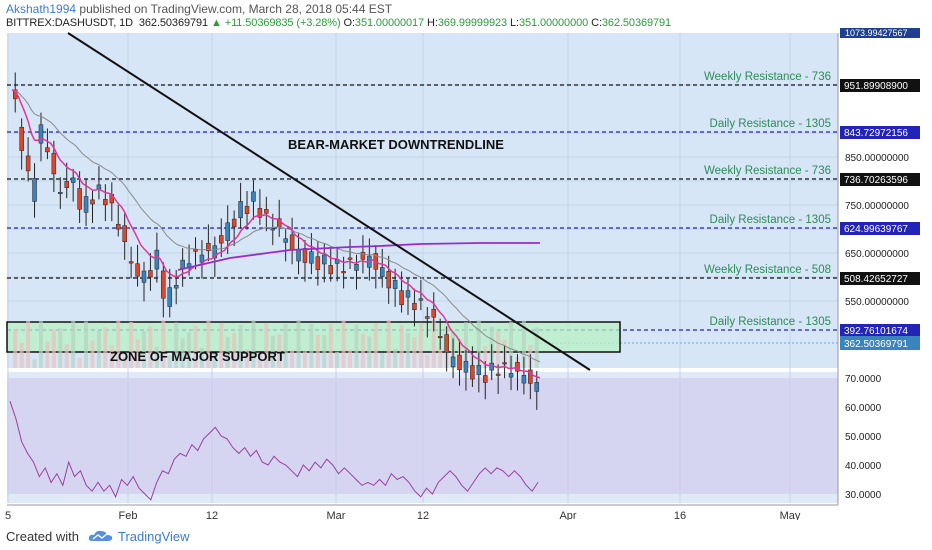 The image size is (932, 550). What do you see at coordinates (863, 437) in the screenshot?
I see `rsi-tick-label: 50.0000` at bounding box center [863, 437].